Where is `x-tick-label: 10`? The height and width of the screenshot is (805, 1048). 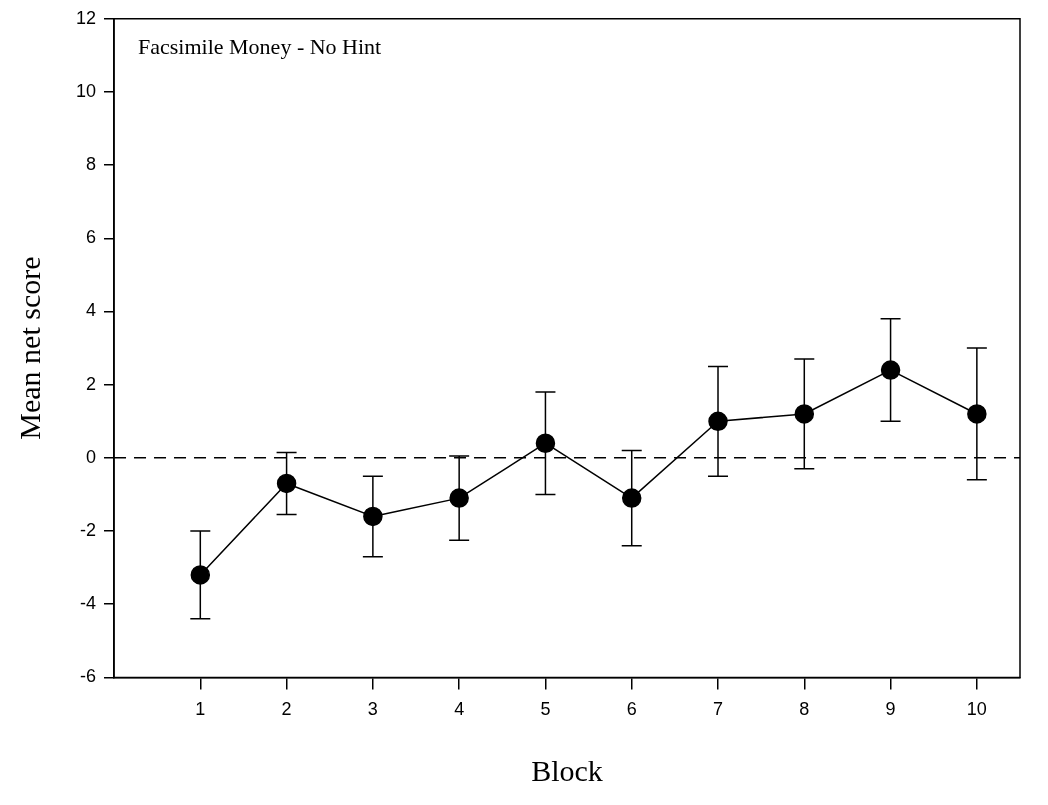
x-tick-label: 10 is located at coordinates (976, 709).